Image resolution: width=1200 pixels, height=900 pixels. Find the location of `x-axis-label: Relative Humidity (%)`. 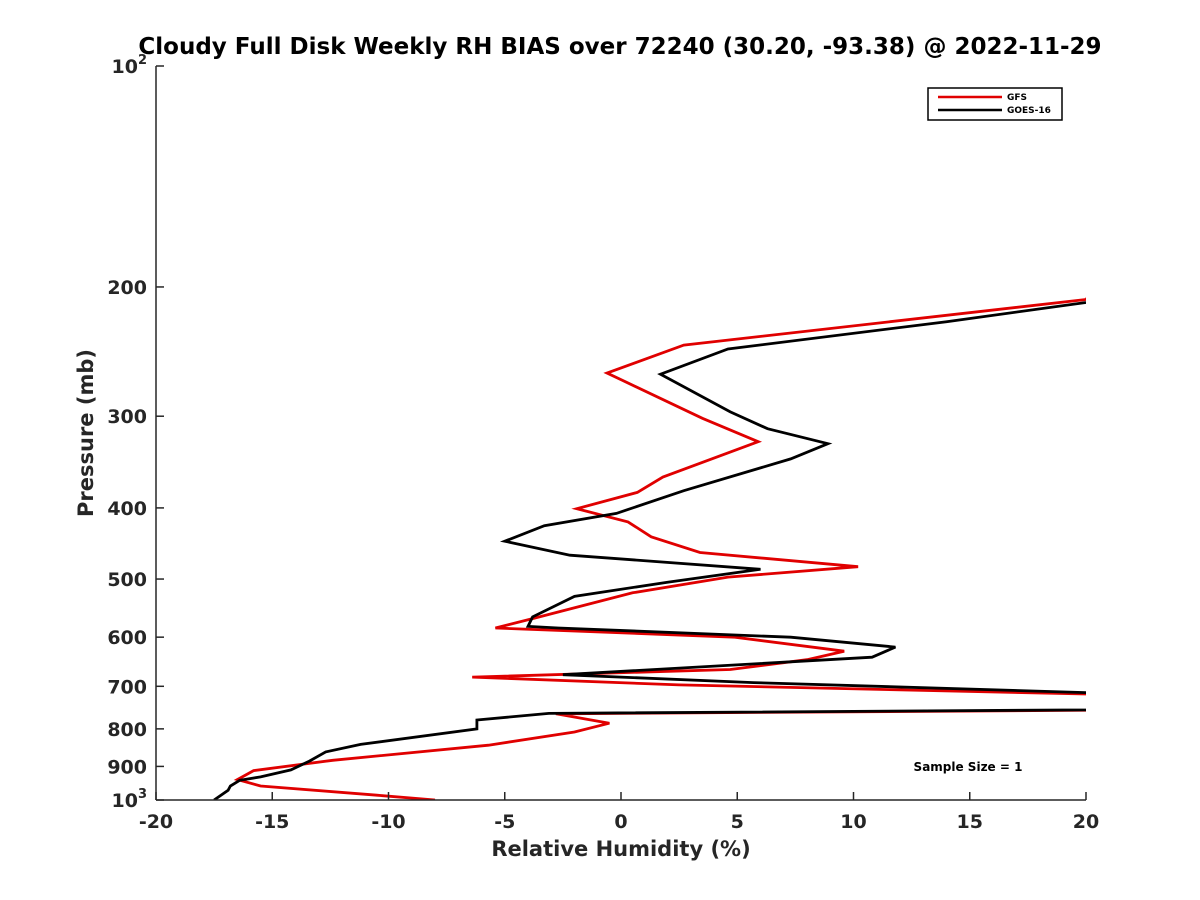

x-axis-label: Relative Humidity (%) is located at coordinates (620, 849).